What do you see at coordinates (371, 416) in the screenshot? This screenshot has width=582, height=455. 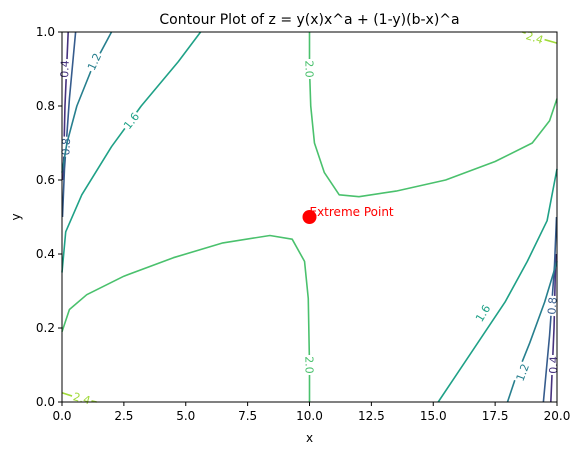 I see `x-tick-label: 12.5` at bounding box center [371, 416].